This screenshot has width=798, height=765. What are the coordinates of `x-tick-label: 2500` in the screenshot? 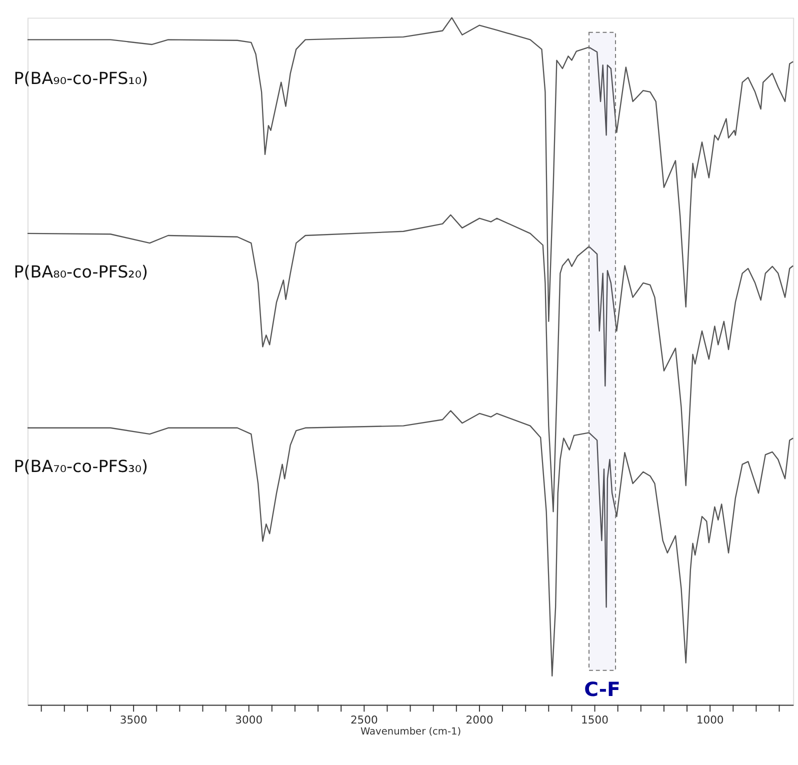 It's located at (364, 719).